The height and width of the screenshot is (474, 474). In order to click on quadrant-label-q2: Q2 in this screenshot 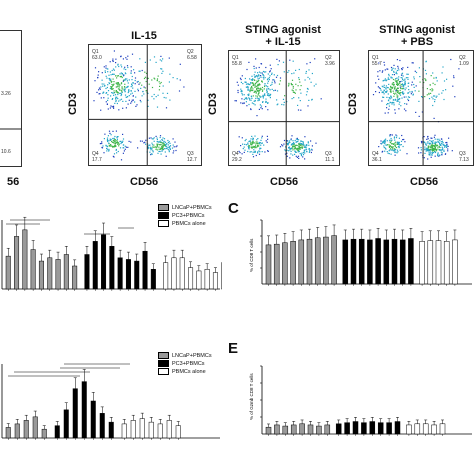, I will do `click(328, 58)`.